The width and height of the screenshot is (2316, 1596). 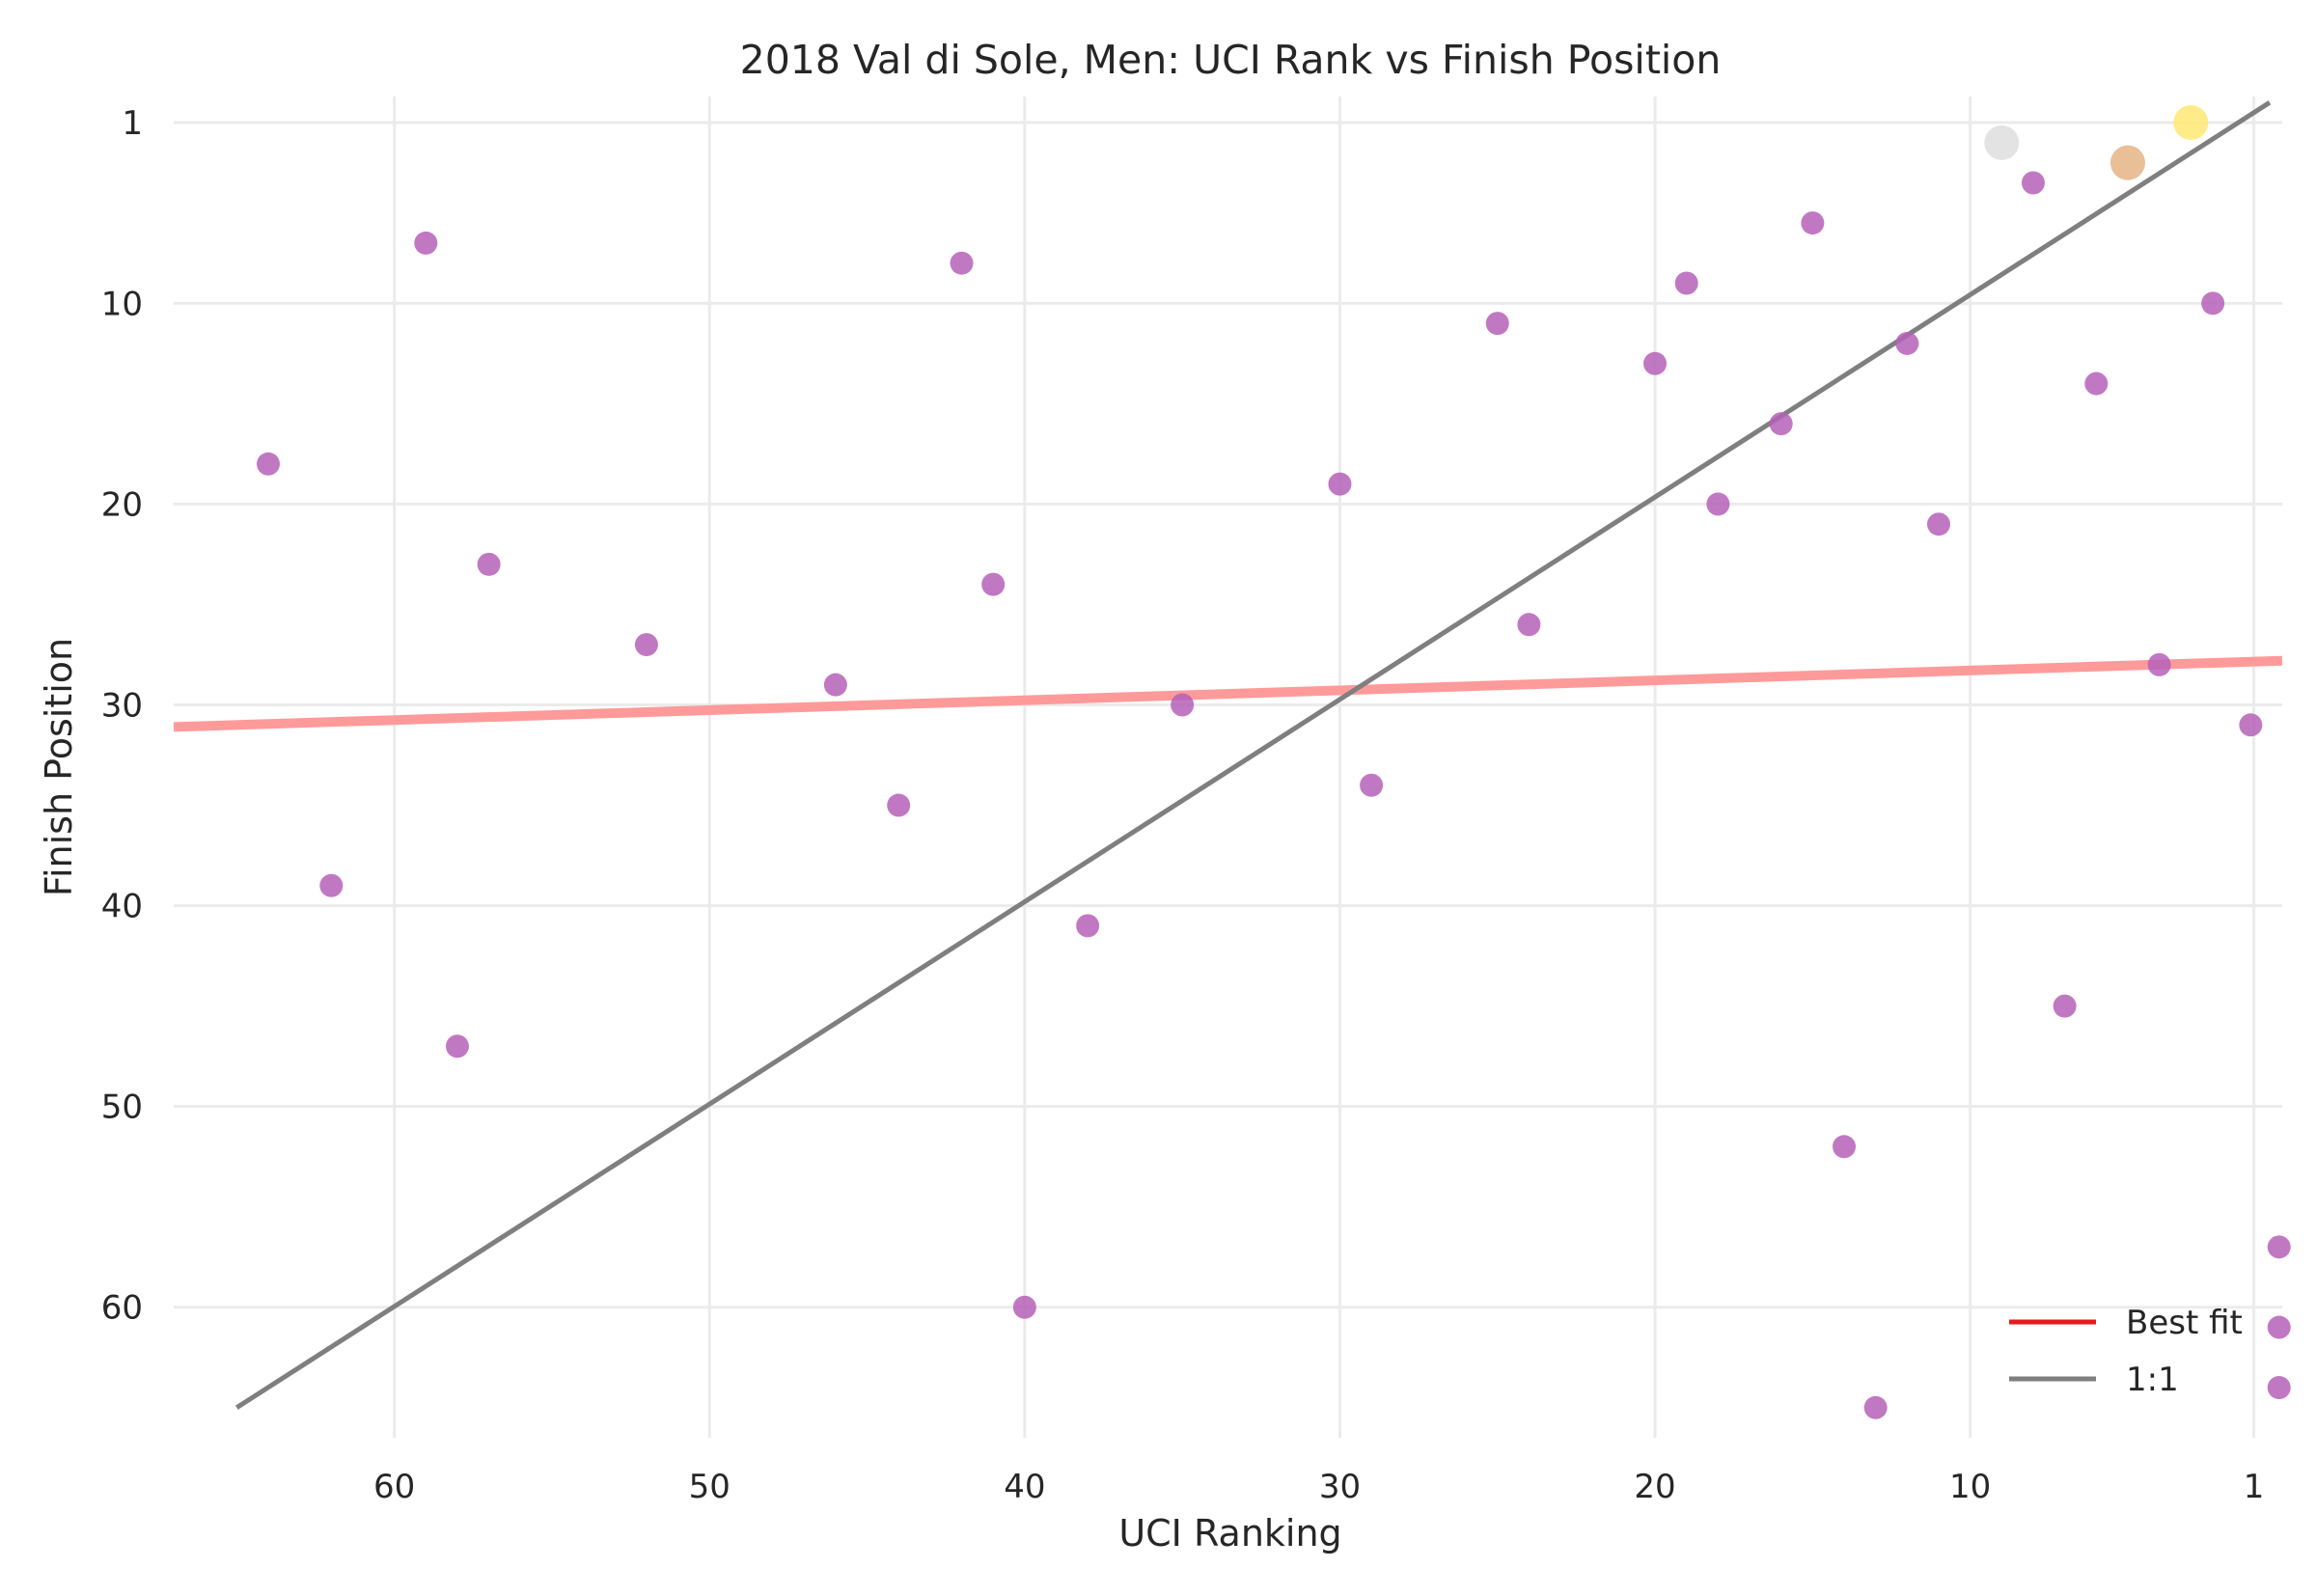 What do you see at coordinates (1970, 1487) in the screenshot?
I see `x-tick-label: 10` at bounding box center [1970, 1487].